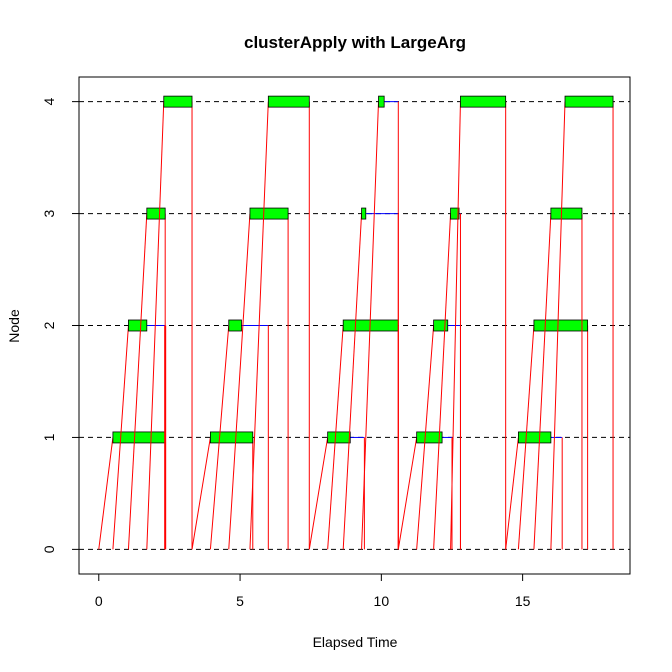 This screenshot has height=672, width=672. Describe the element at coordinates (523, 601) in the screenshot. I see `x-tick-label: 15` at that location.